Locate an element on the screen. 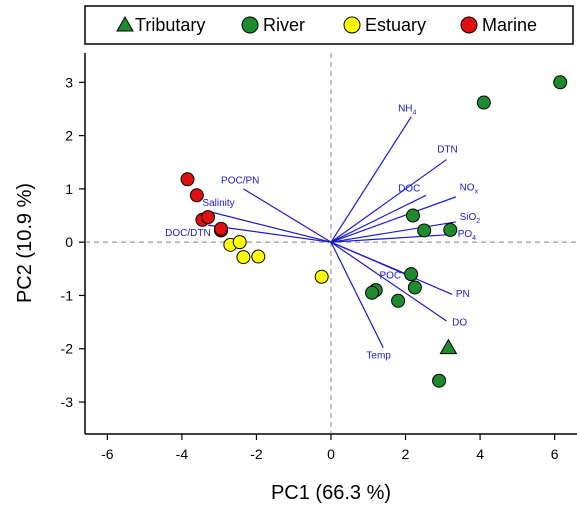 Image resolution: width=577 pixels, height=507 pixels. x-tick-label: -4 is located at coordinates (182, 454).